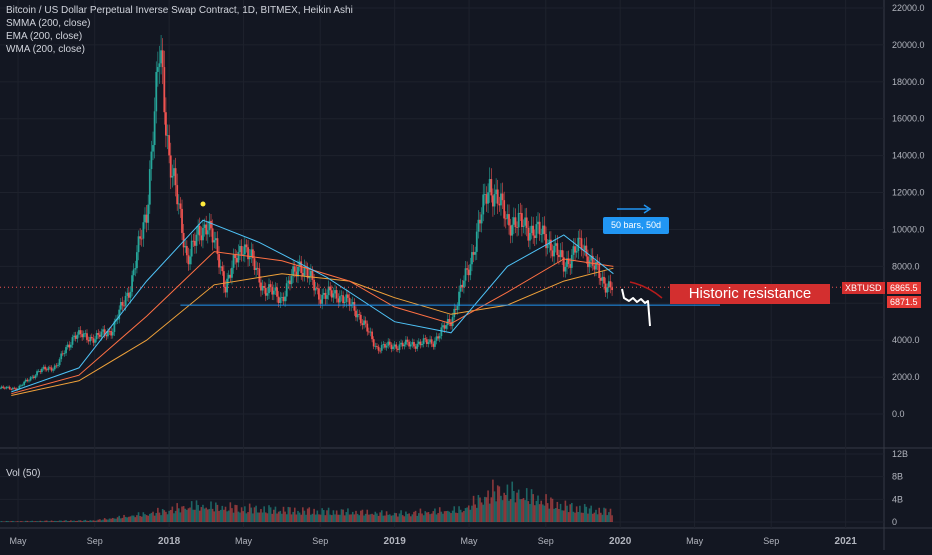  Describe the element at coordinates (44, 36) in the screenshot. I see `indicator-ema: EMA (200, close)` at that location.